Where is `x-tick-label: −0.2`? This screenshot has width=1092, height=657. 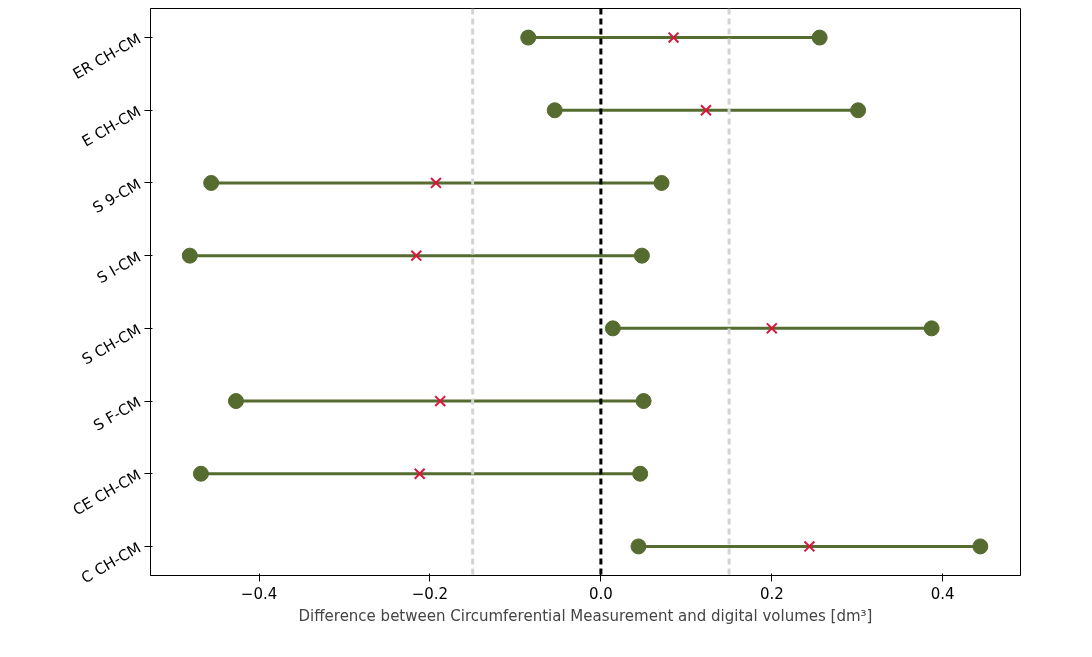 x-tick-label: −0.2 is located at coordinates (430, 593).